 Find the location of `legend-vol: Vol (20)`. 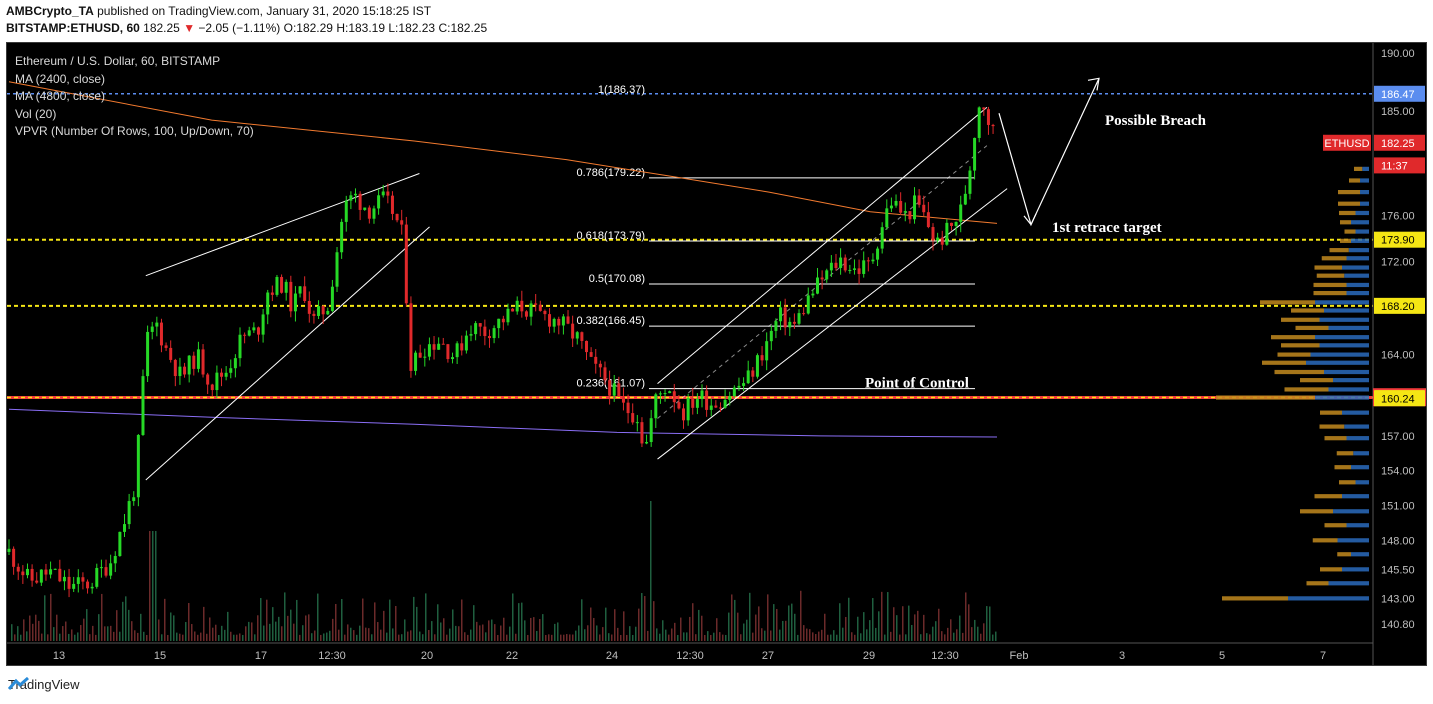

legend-vol: Vol (20) is located at coordinates (36, 113).